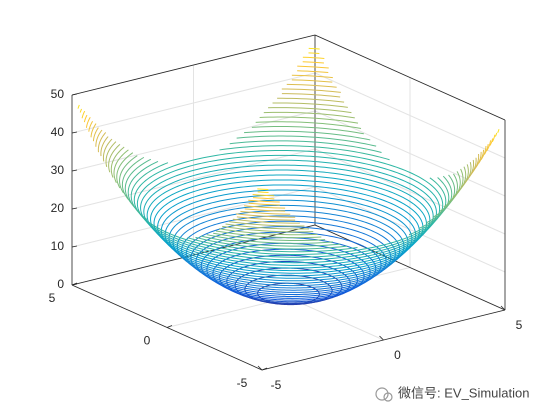  Describe the element at coordinates (147, 341) in the screenshot. I see `y-tick-label: 0` at that location.